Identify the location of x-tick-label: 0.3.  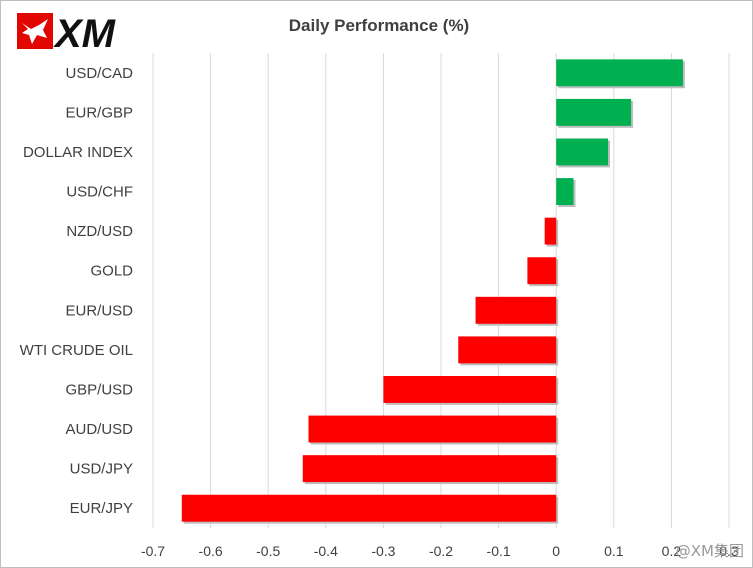
(729, 551).